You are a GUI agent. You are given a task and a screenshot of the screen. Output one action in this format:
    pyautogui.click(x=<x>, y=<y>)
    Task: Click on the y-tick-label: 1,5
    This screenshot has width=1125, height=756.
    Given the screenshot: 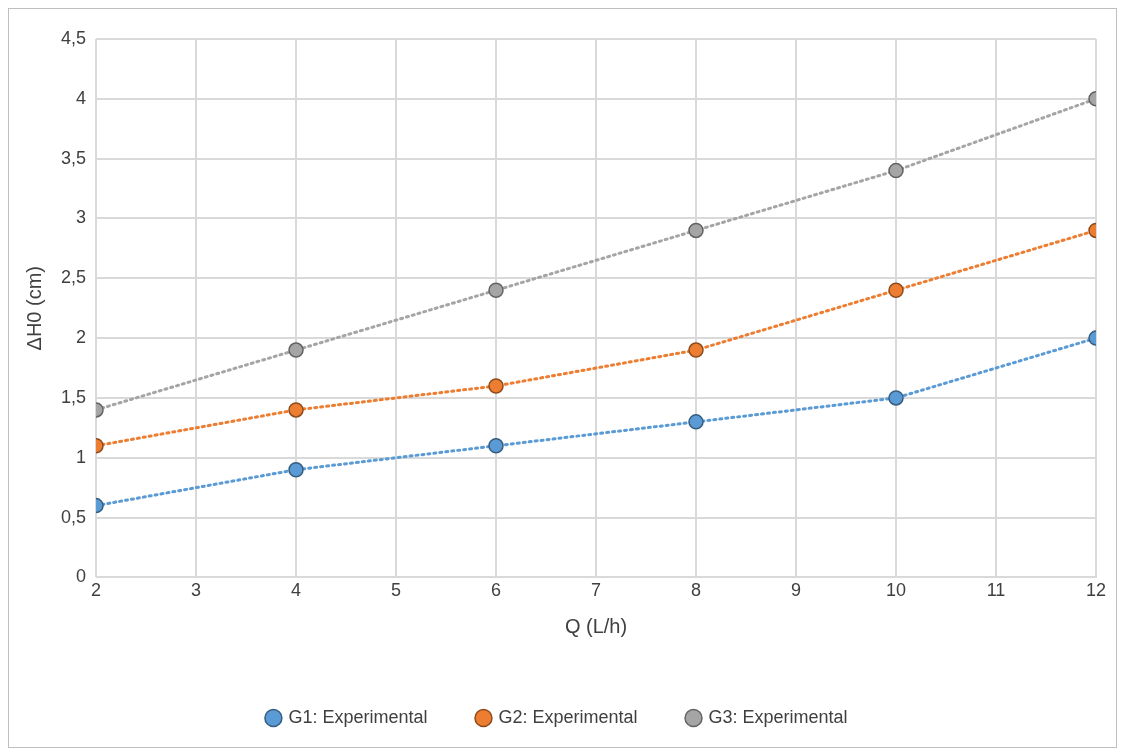 What is the action you would take?
    pyautogui.click(x=73, y=396)
    